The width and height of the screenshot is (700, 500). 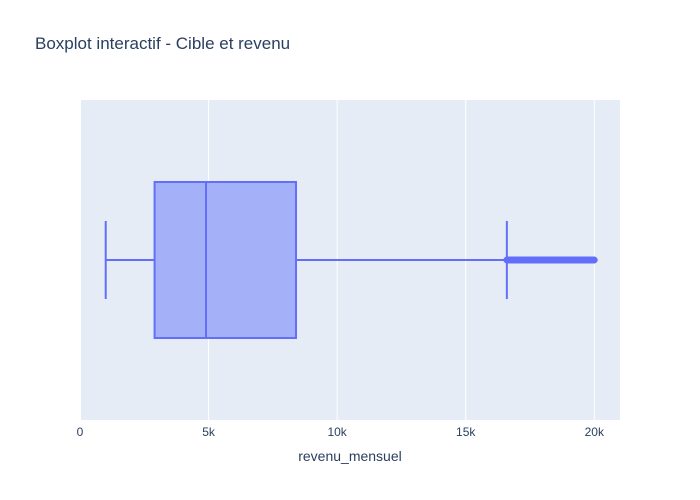 I want to click on x-axis-ticks: 0 5k 10k 15k 20k, so click(x=341, y=432).